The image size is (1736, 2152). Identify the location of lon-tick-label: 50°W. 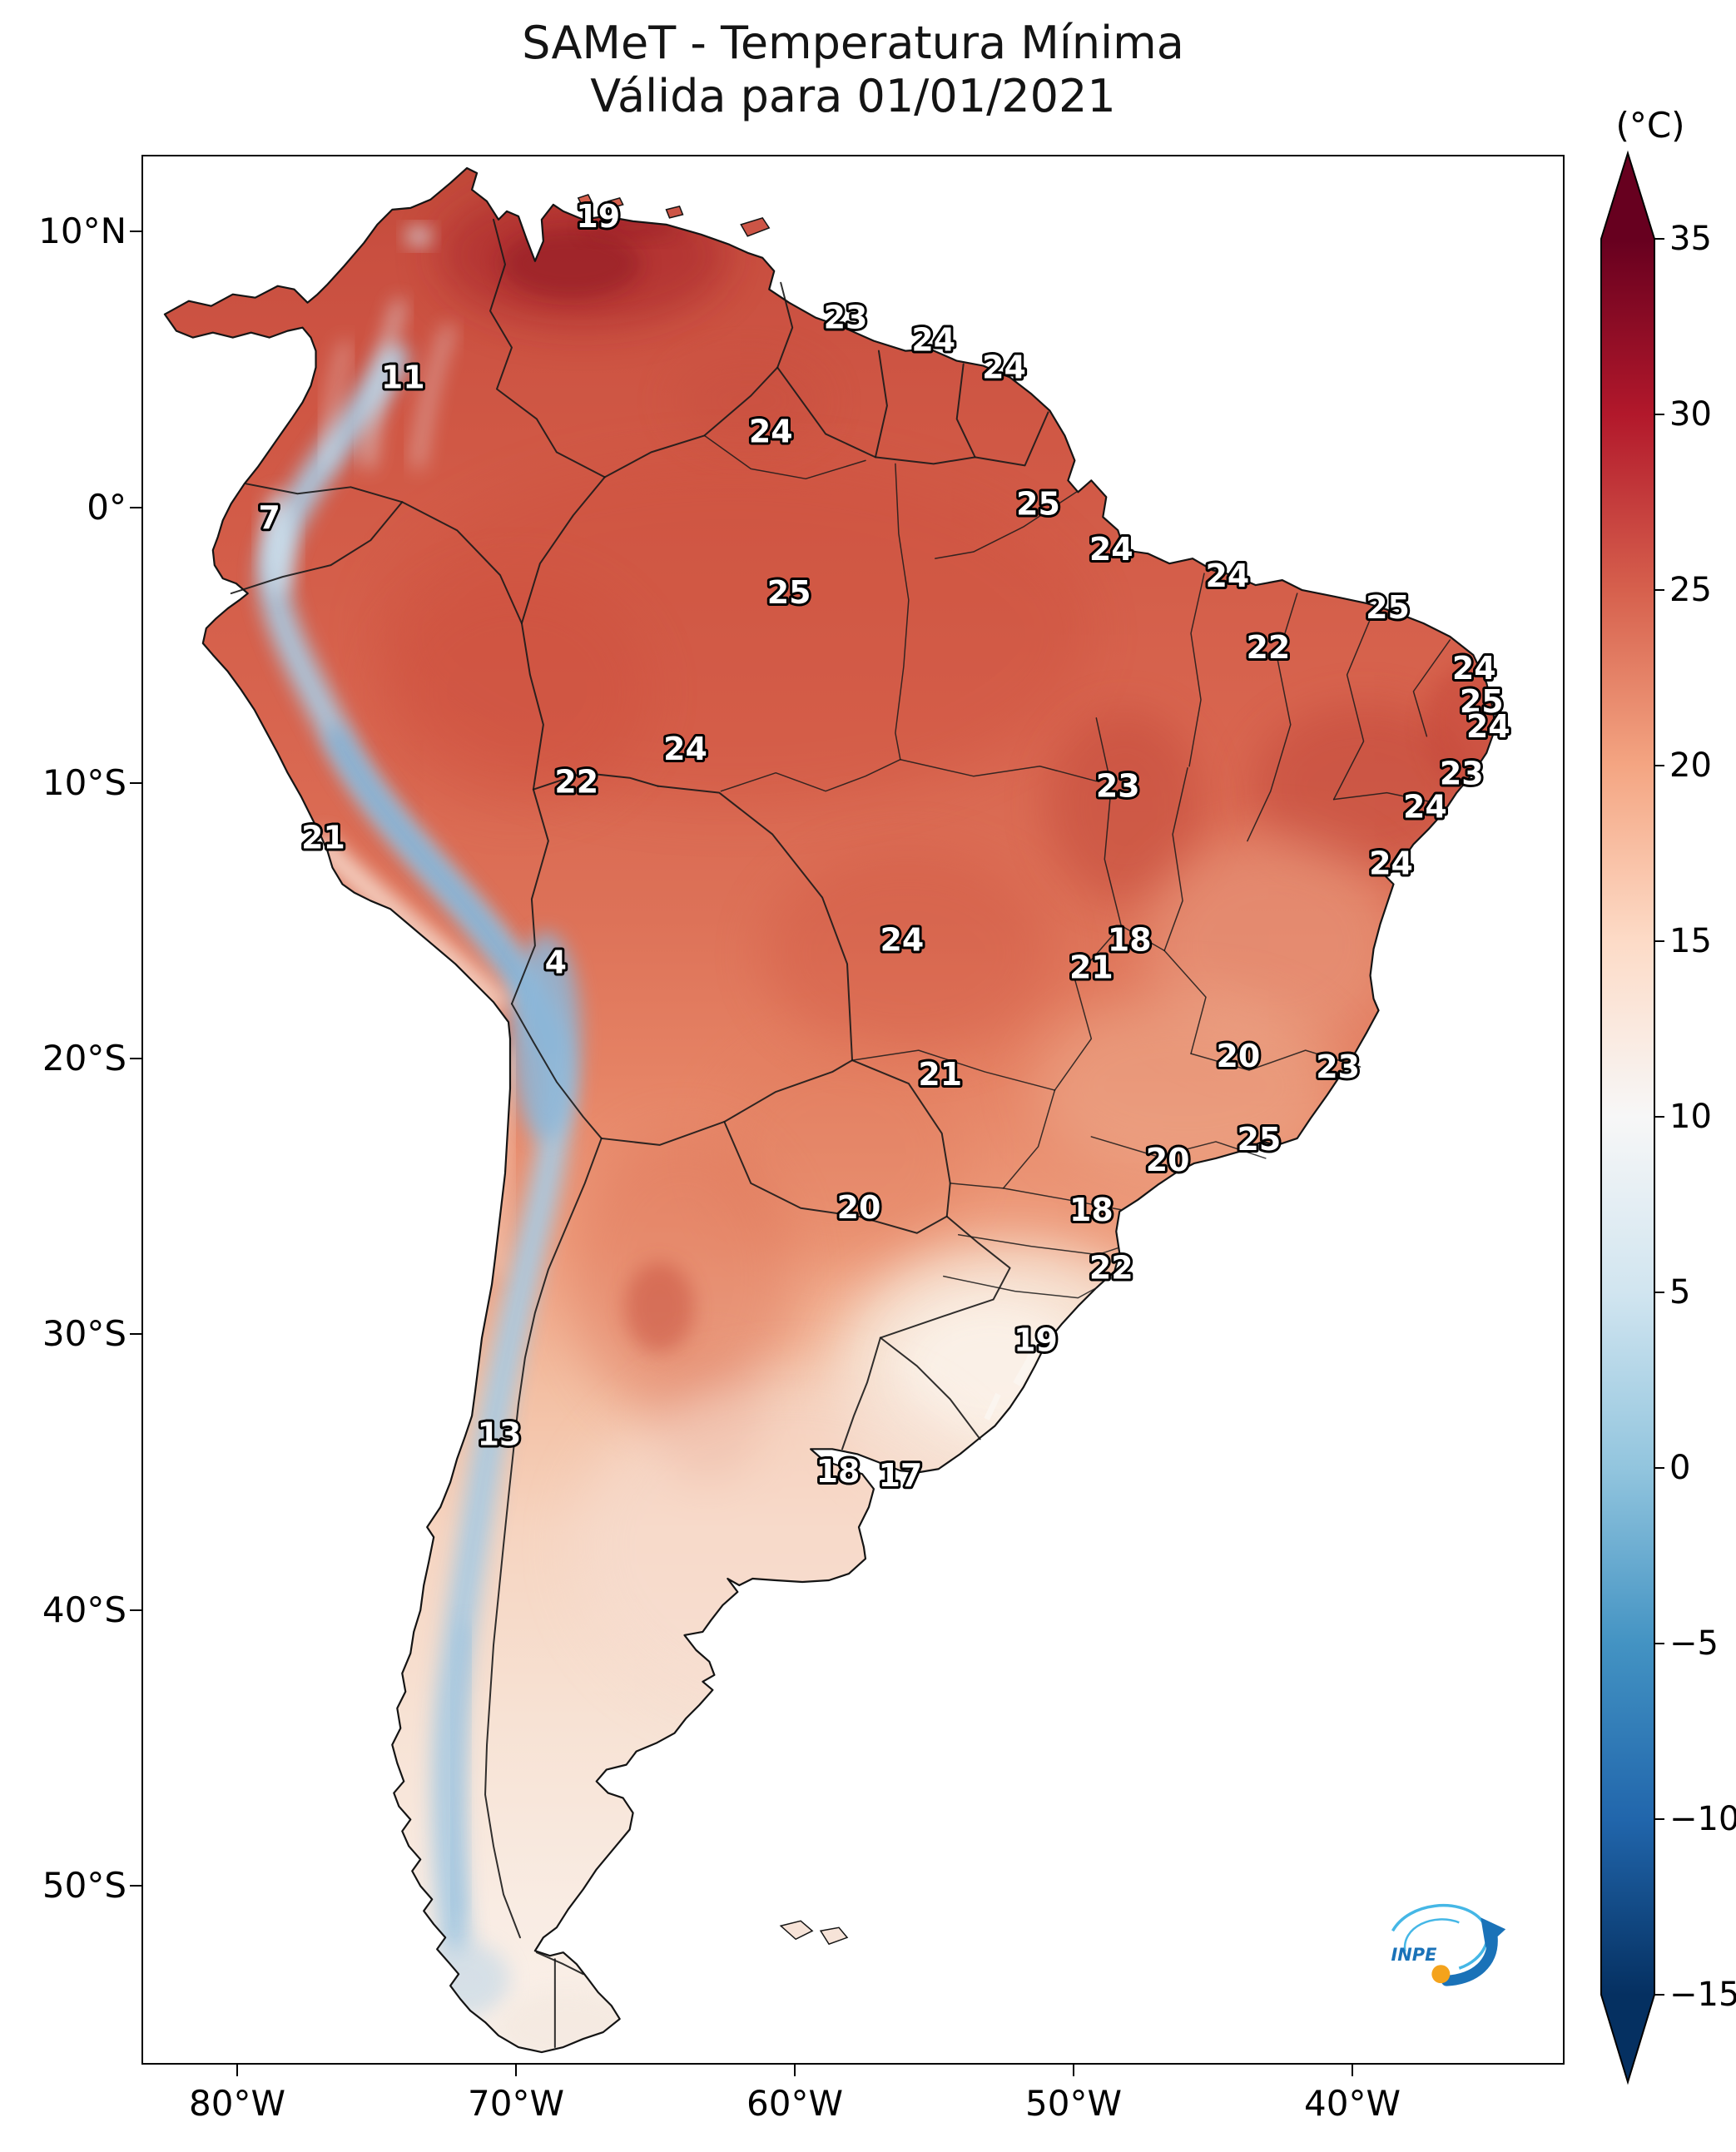
(1073, 2103).